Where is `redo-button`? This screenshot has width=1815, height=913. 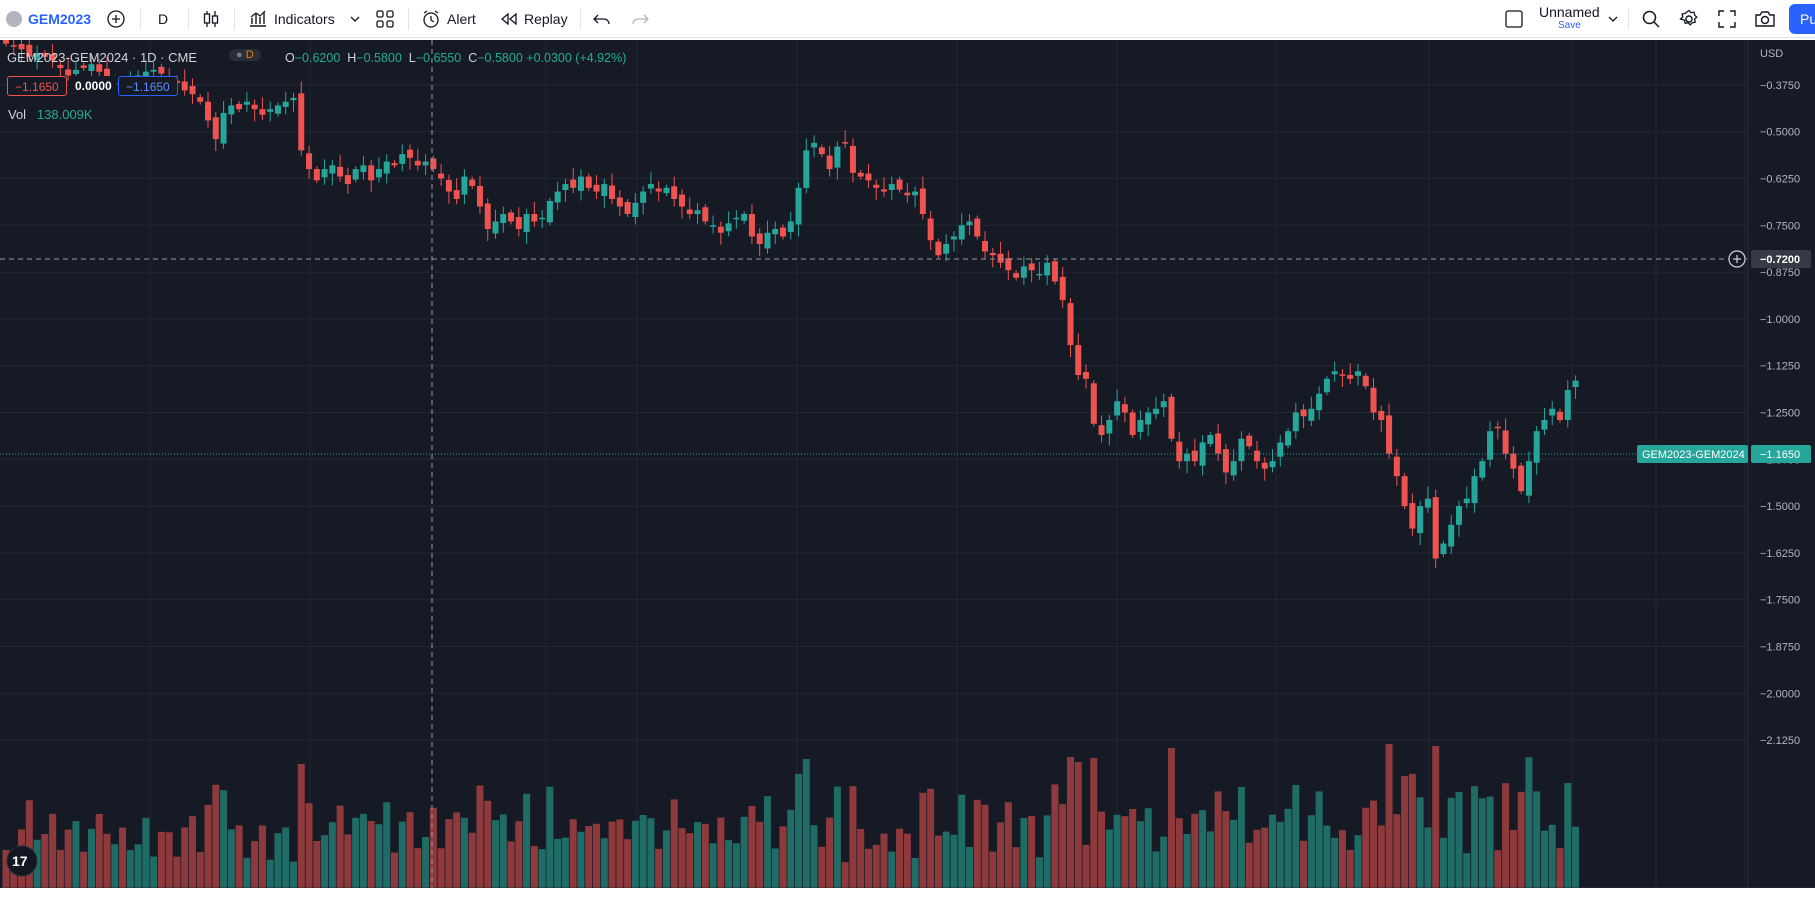 redo-button is located at coordinates (640, 19).